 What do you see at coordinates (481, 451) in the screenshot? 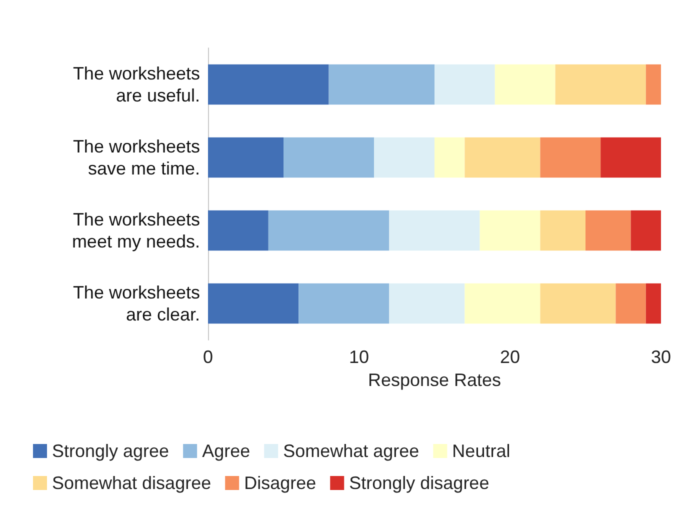
I see `legend-label: Neutral` at bounding box center [481, 451].